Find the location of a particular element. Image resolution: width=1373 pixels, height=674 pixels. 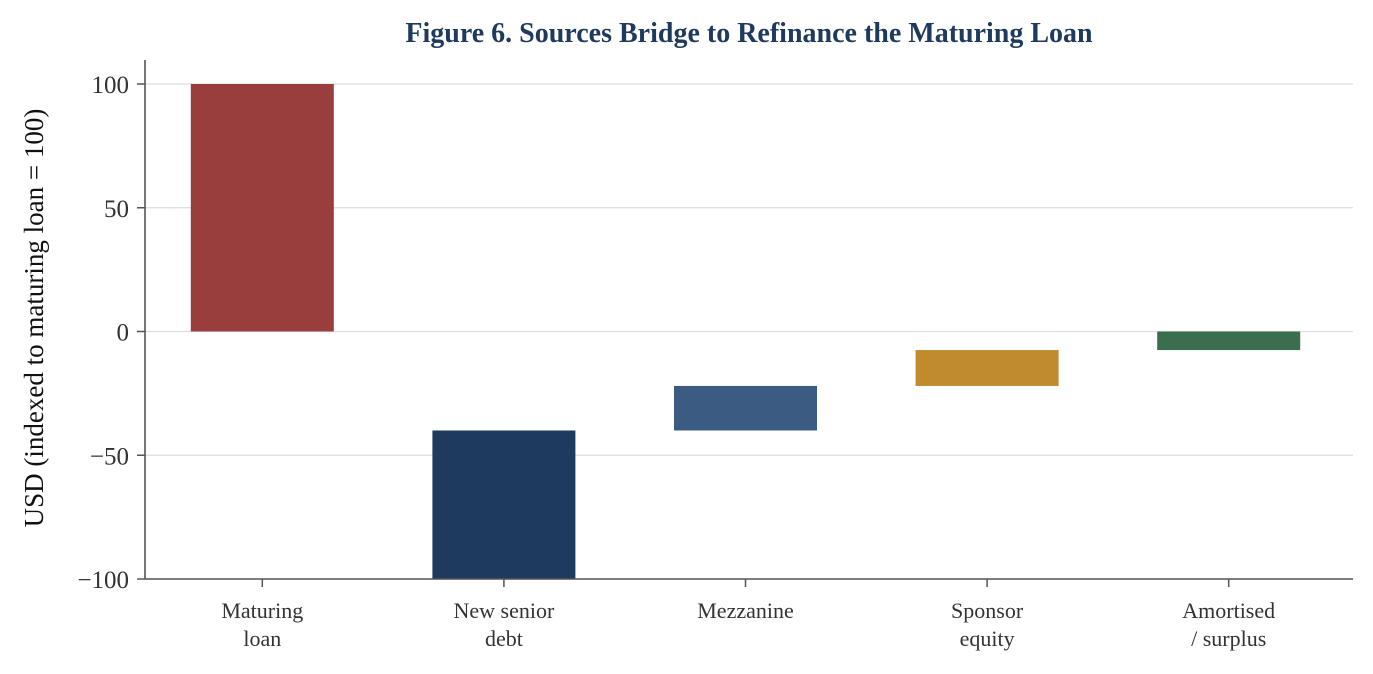

x-category-label: New senior debt is located at coordinates (503, 624).